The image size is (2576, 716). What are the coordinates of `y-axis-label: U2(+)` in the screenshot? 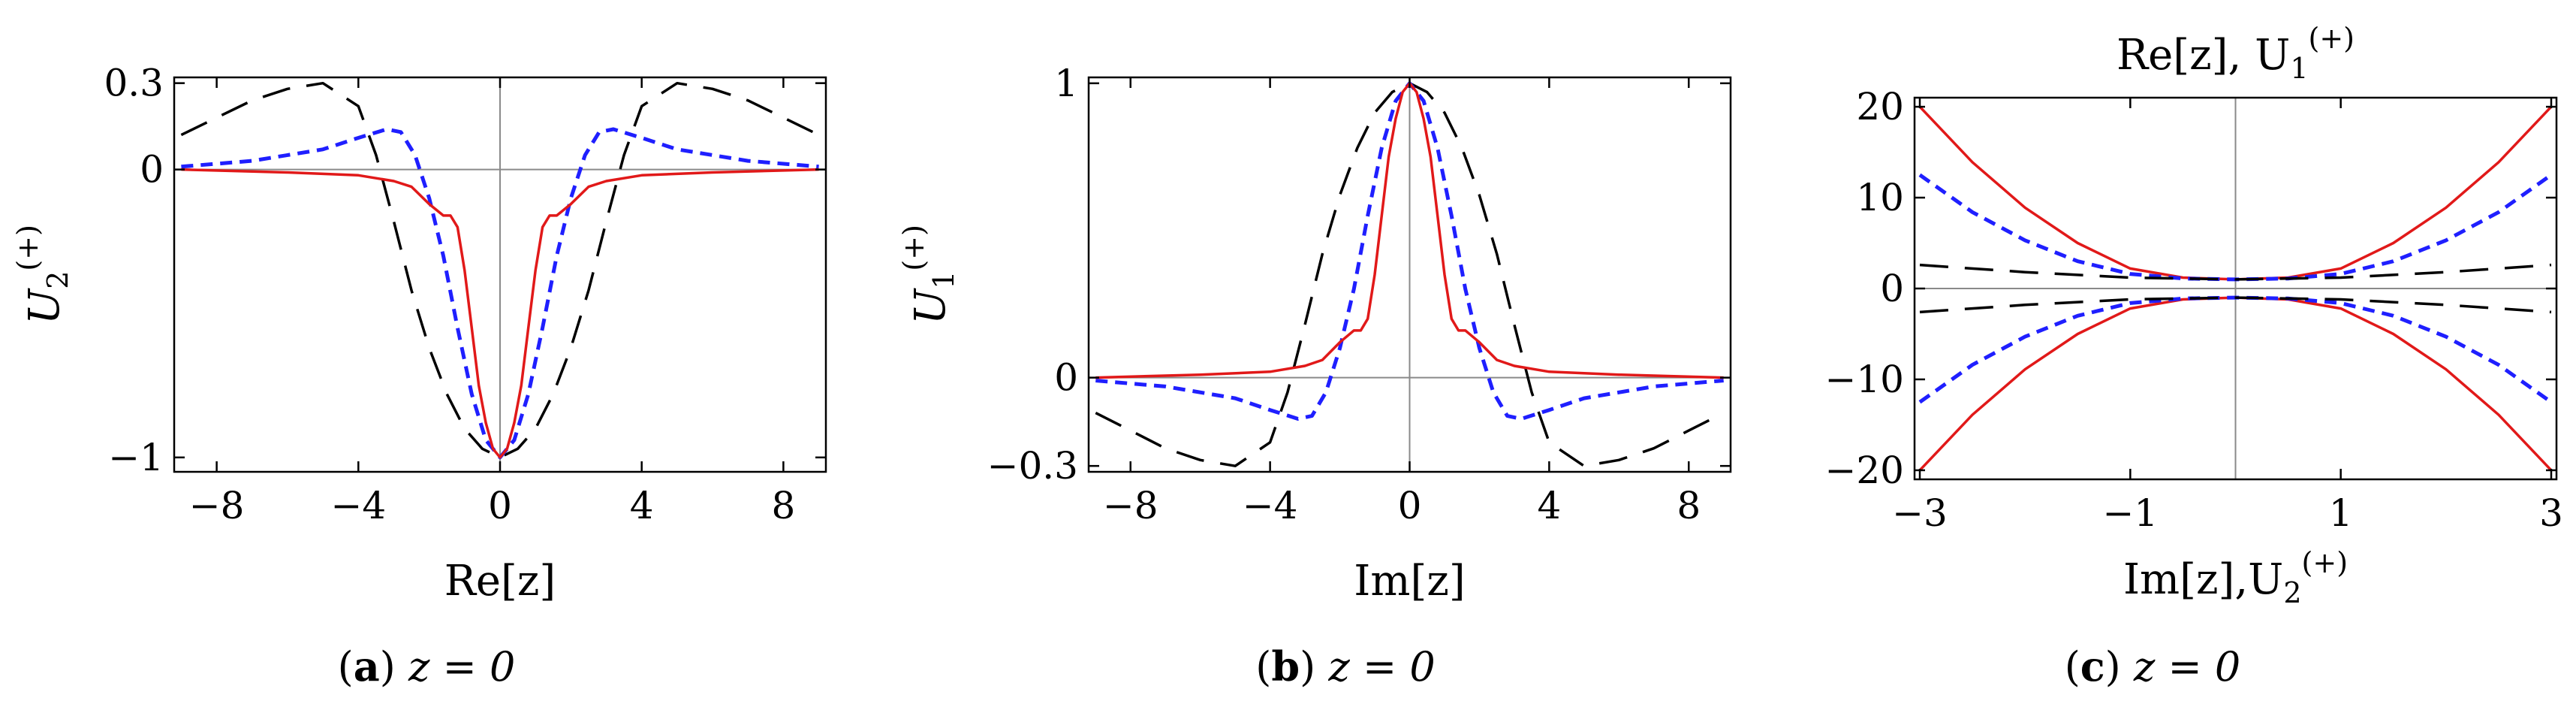 It's located at (42, 275).